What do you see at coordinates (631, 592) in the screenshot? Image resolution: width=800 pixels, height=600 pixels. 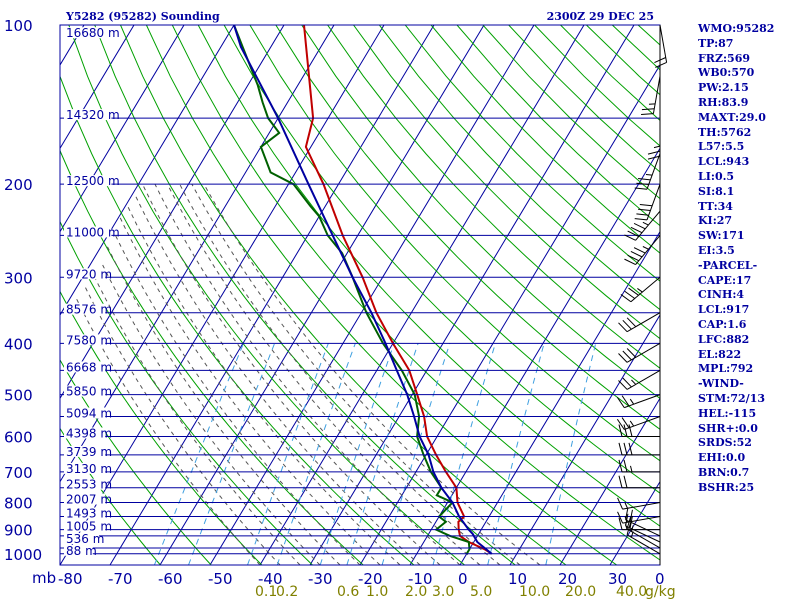 I see `mixing-ratio-label: 40.0` at bounding box center [631, 592].